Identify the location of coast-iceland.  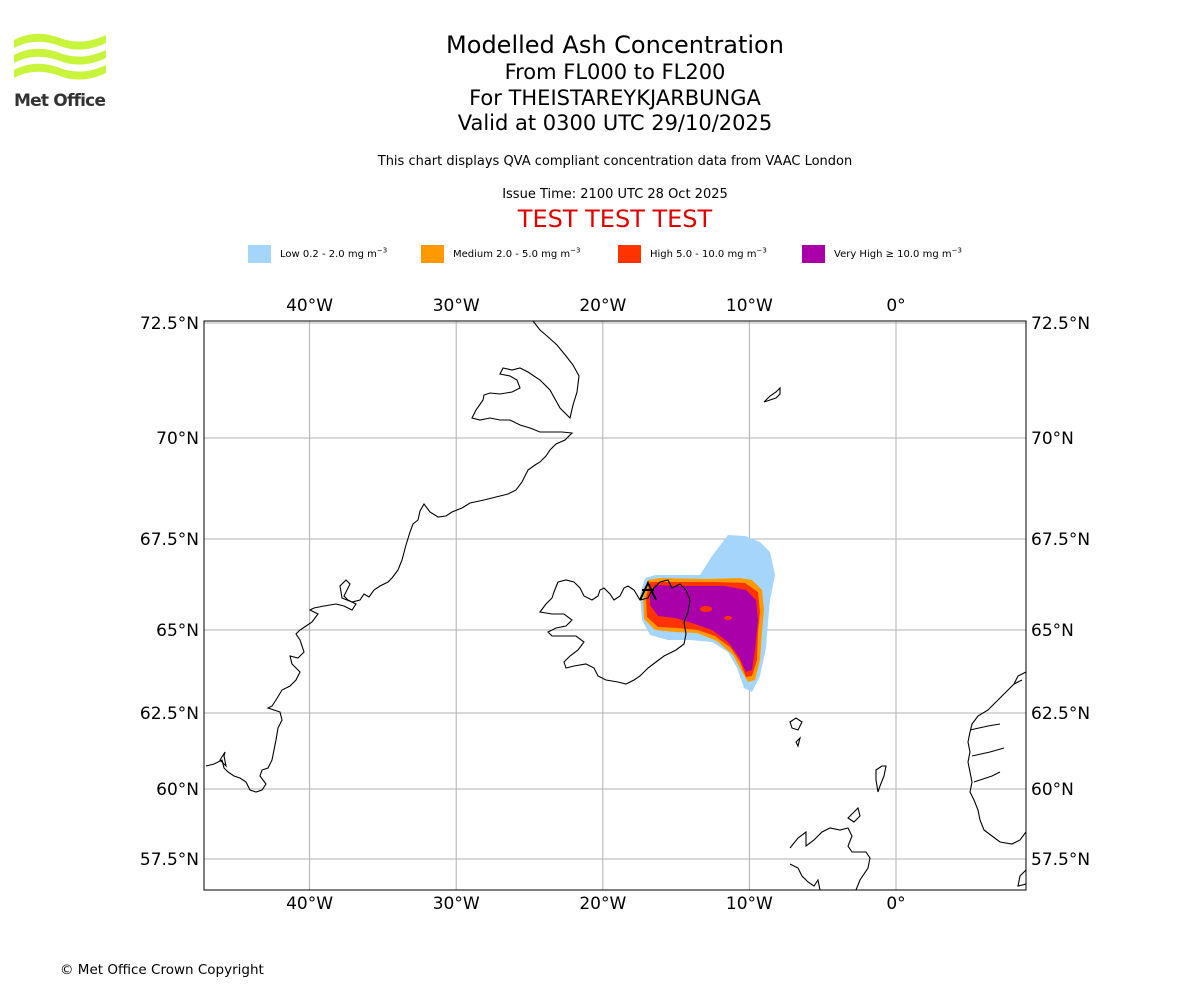
(615, 632).